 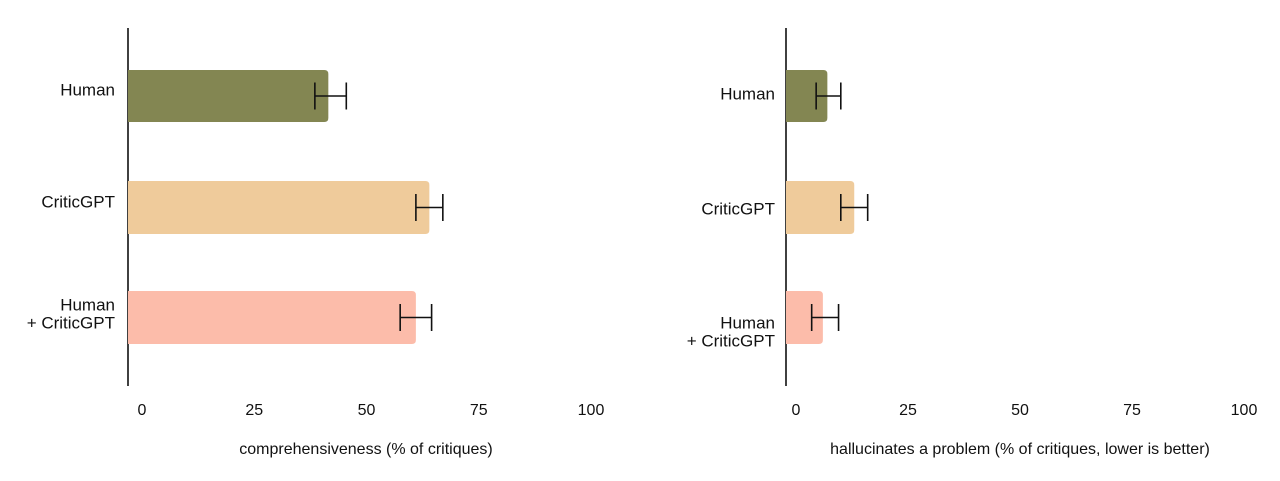 What do you see at coordinates (365, 449) in the screenshot?
I see `x-axis-title: comprehensiveness (% of critiques)` at bounding box center [365, 449].